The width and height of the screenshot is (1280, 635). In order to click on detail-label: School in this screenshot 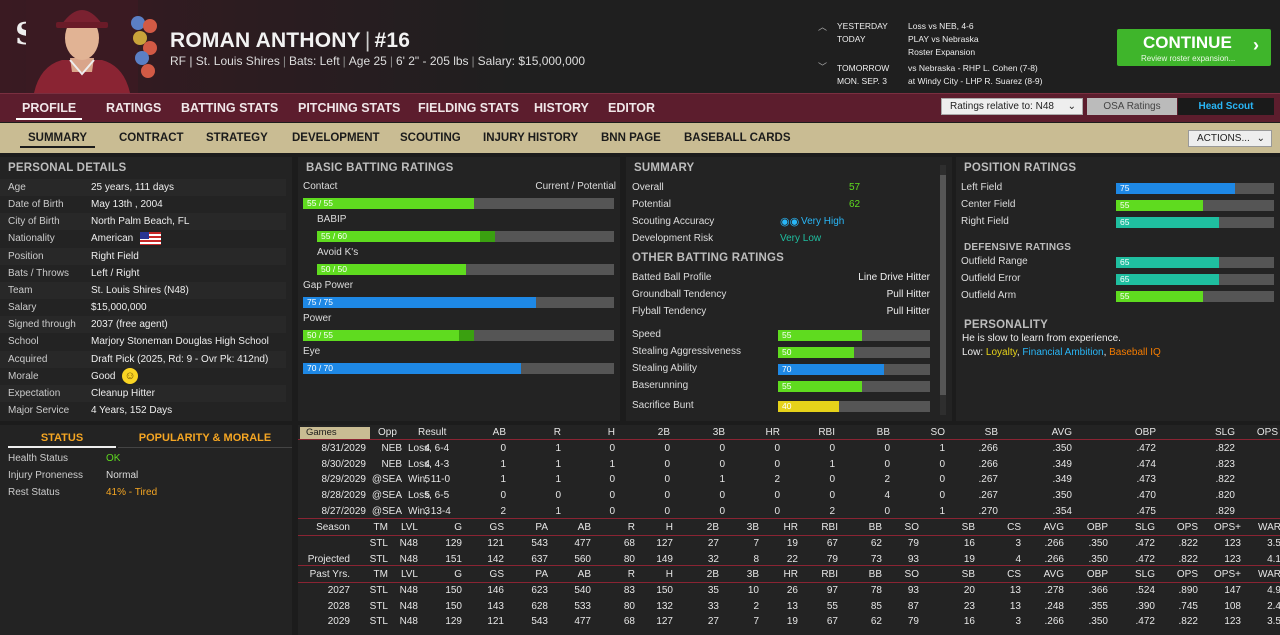, I will do `click(23, 342)`.